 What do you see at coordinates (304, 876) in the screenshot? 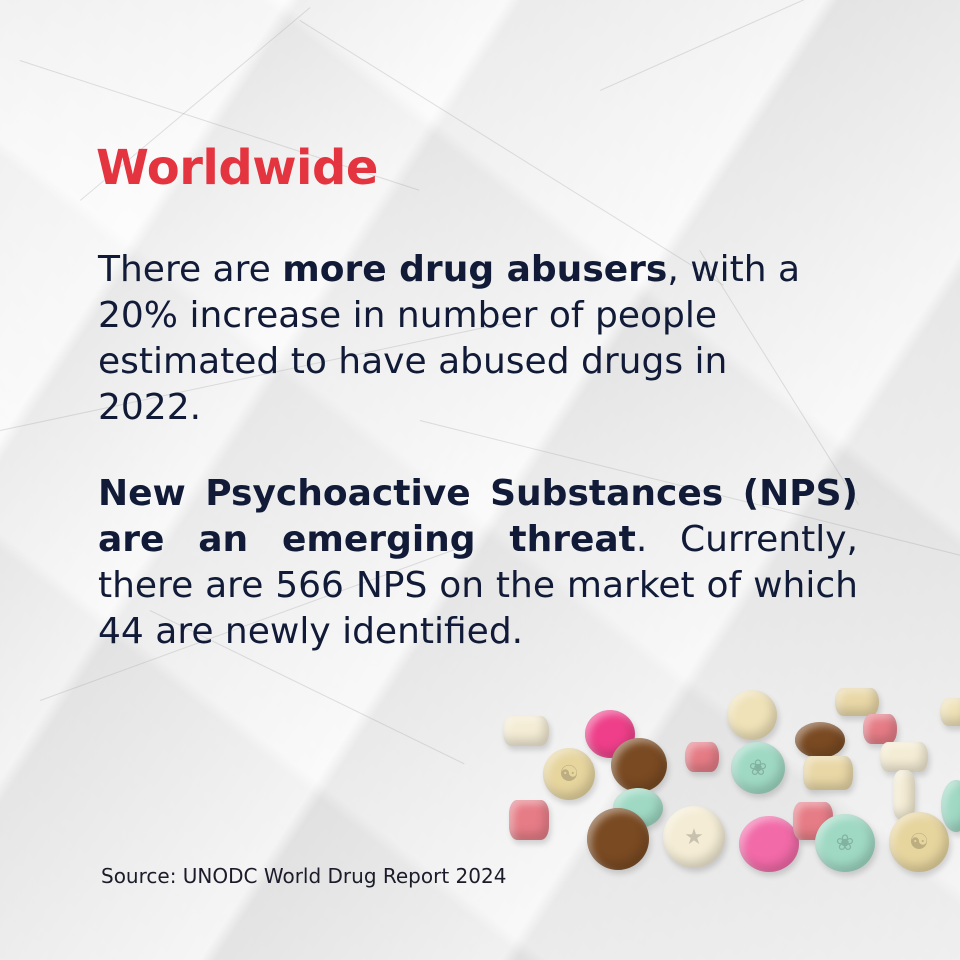
I see `source-citation: Source: UNODC World Drug Report 2024` at bounding box center [304, 876].